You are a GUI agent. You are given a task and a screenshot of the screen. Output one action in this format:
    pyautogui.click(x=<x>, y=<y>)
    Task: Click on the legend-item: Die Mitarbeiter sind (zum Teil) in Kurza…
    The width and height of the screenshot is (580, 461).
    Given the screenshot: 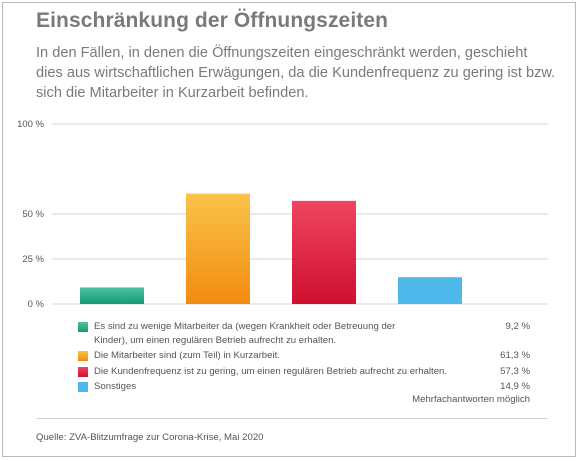 What is the action you would take?
    pyautogui.click(x=304, y=356)
    